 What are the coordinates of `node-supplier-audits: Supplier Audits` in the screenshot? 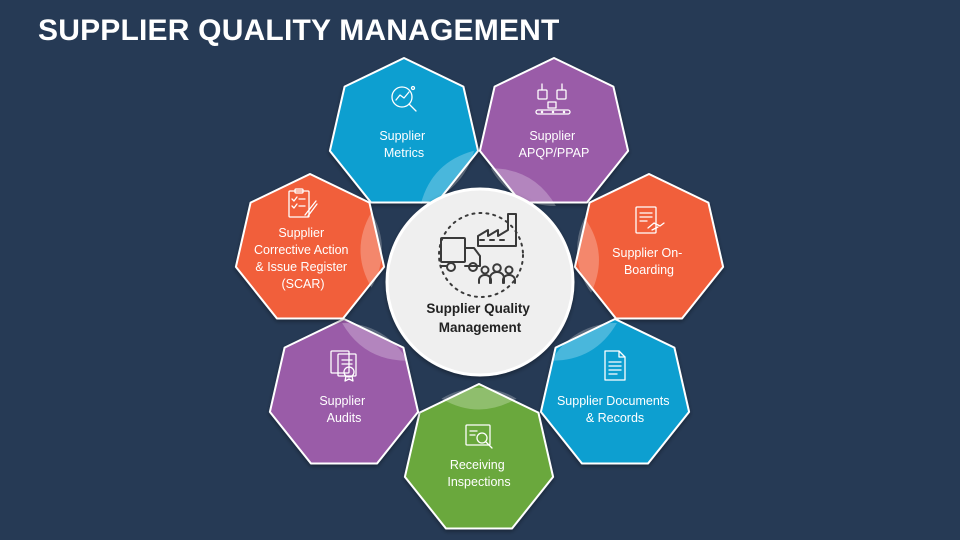 It's located at (344, 391).